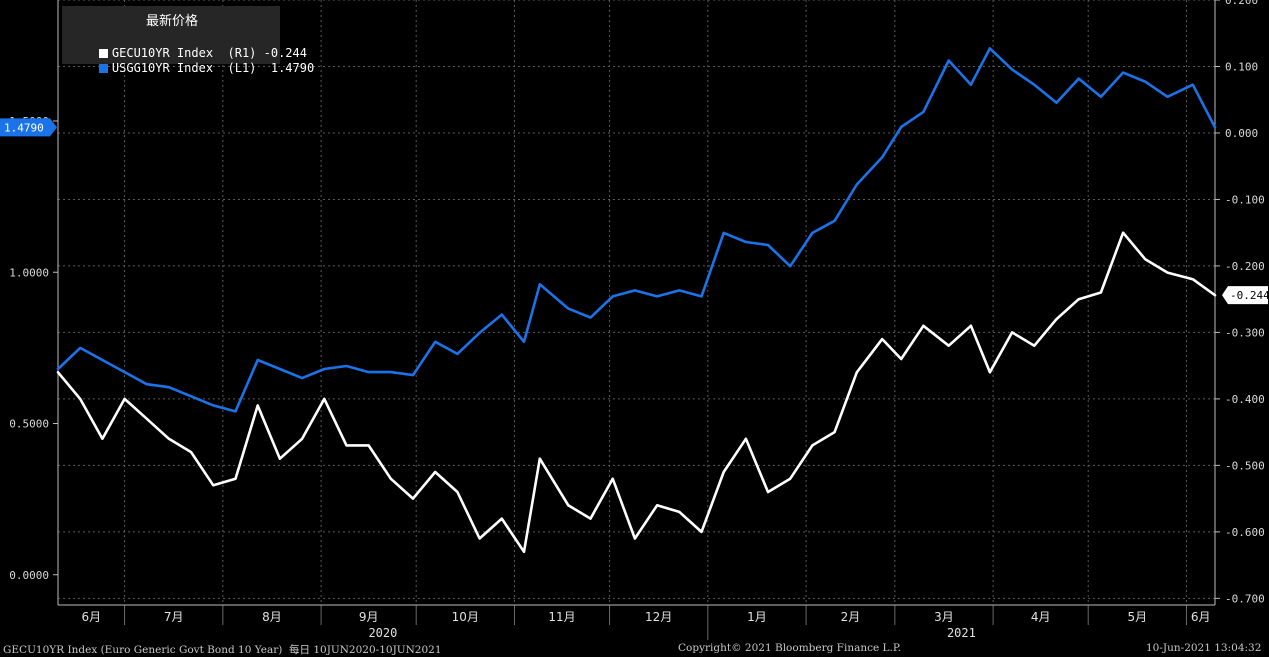 The height and width of the screenshot is (657, 1269). Describe the element at coordinates (961, 633) in the screenshot. I see `year-label: 2021` at that location.